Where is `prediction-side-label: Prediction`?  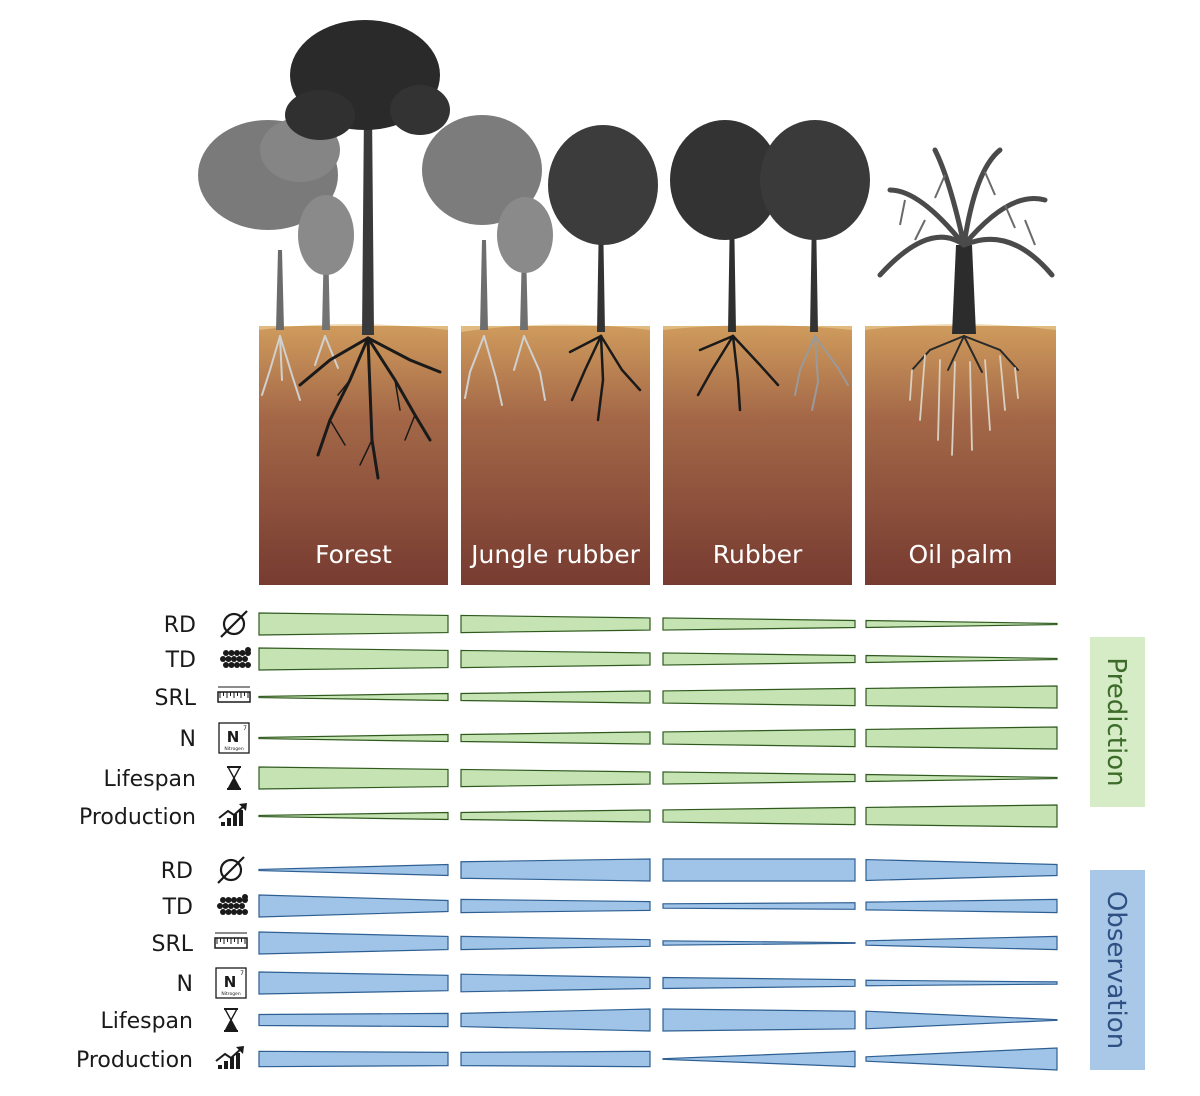
prediction-side-label: Prediction is located at coordinates (1117, 722).